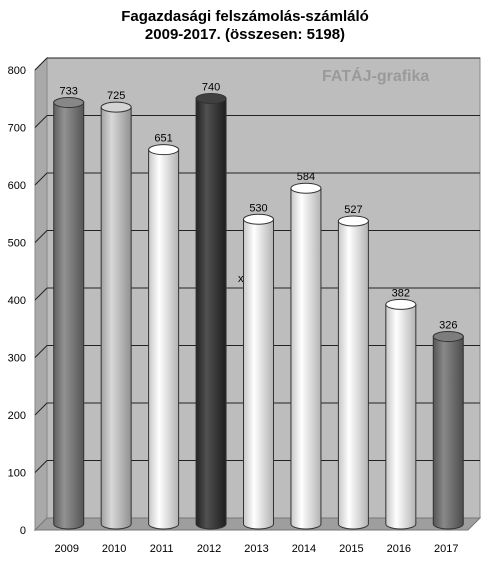 This screenshot has width=490, height=570. I want to click on x-axis-ticks: 2009 2010 2011 2012 2013 2014 2015 2016 2017, so click(256, 549).